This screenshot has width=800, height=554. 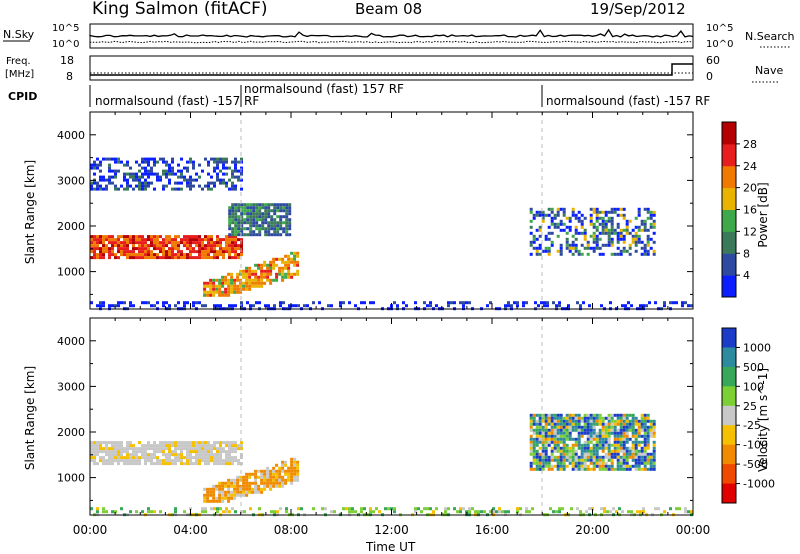 What do you see at coordinates (752, 425) in the screenshot?
I see `velocity-colorbar-tick-label: -25` at bounding box center [752, 425].